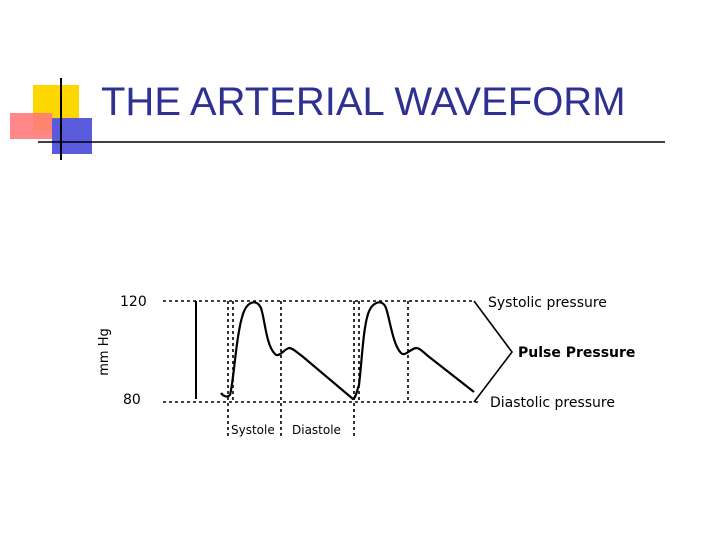 The image size is (720, 540). What do you see at coordinates (347, 351) in the screenshot?
I see `pressure-waveform` at bounding box center [347, 351].